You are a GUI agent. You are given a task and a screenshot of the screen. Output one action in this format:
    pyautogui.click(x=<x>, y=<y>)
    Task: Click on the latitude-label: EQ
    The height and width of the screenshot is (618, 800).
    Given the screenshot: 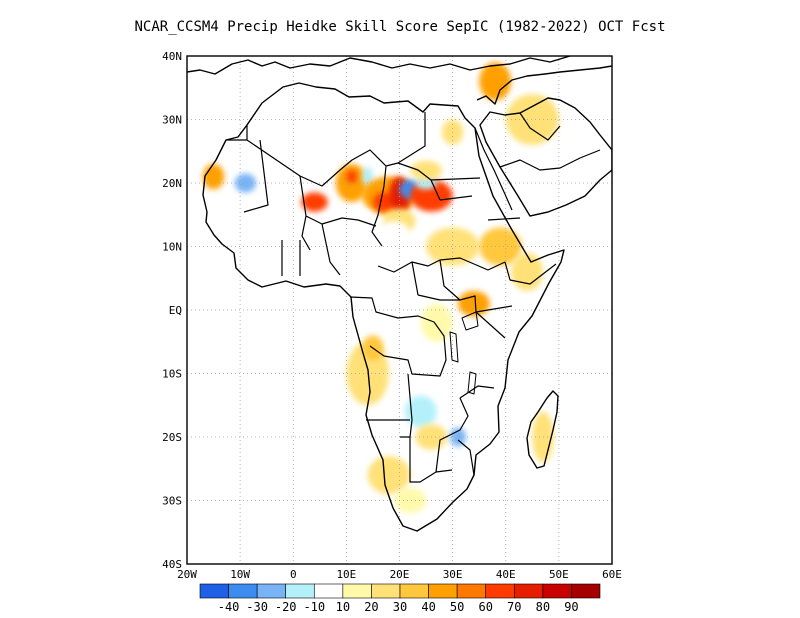 What is the action you would take?
    pyautogui.click(x=175, y=310)
    